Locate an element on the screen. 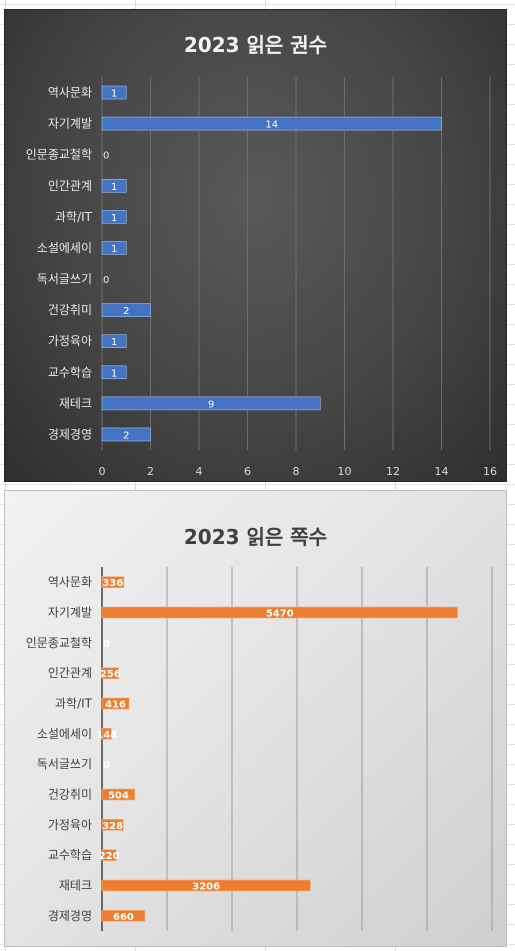 The image size is (515, 951). x-tick-label: 12 is located at coordinates (393, 471).